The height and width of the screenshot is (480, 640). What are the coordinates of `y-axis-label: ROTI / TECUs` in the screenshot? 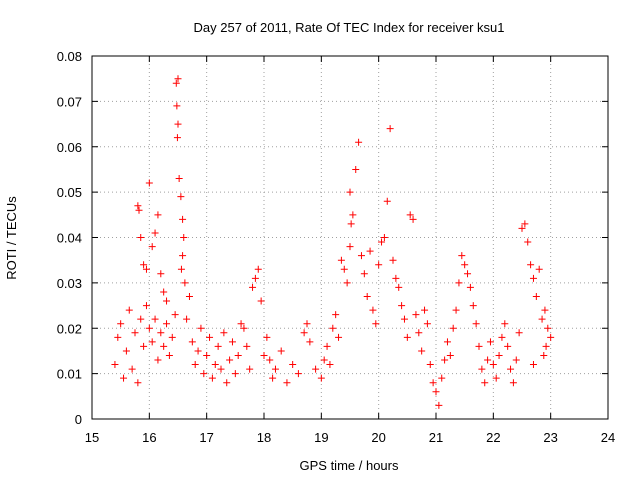 It's located at (11, 238).